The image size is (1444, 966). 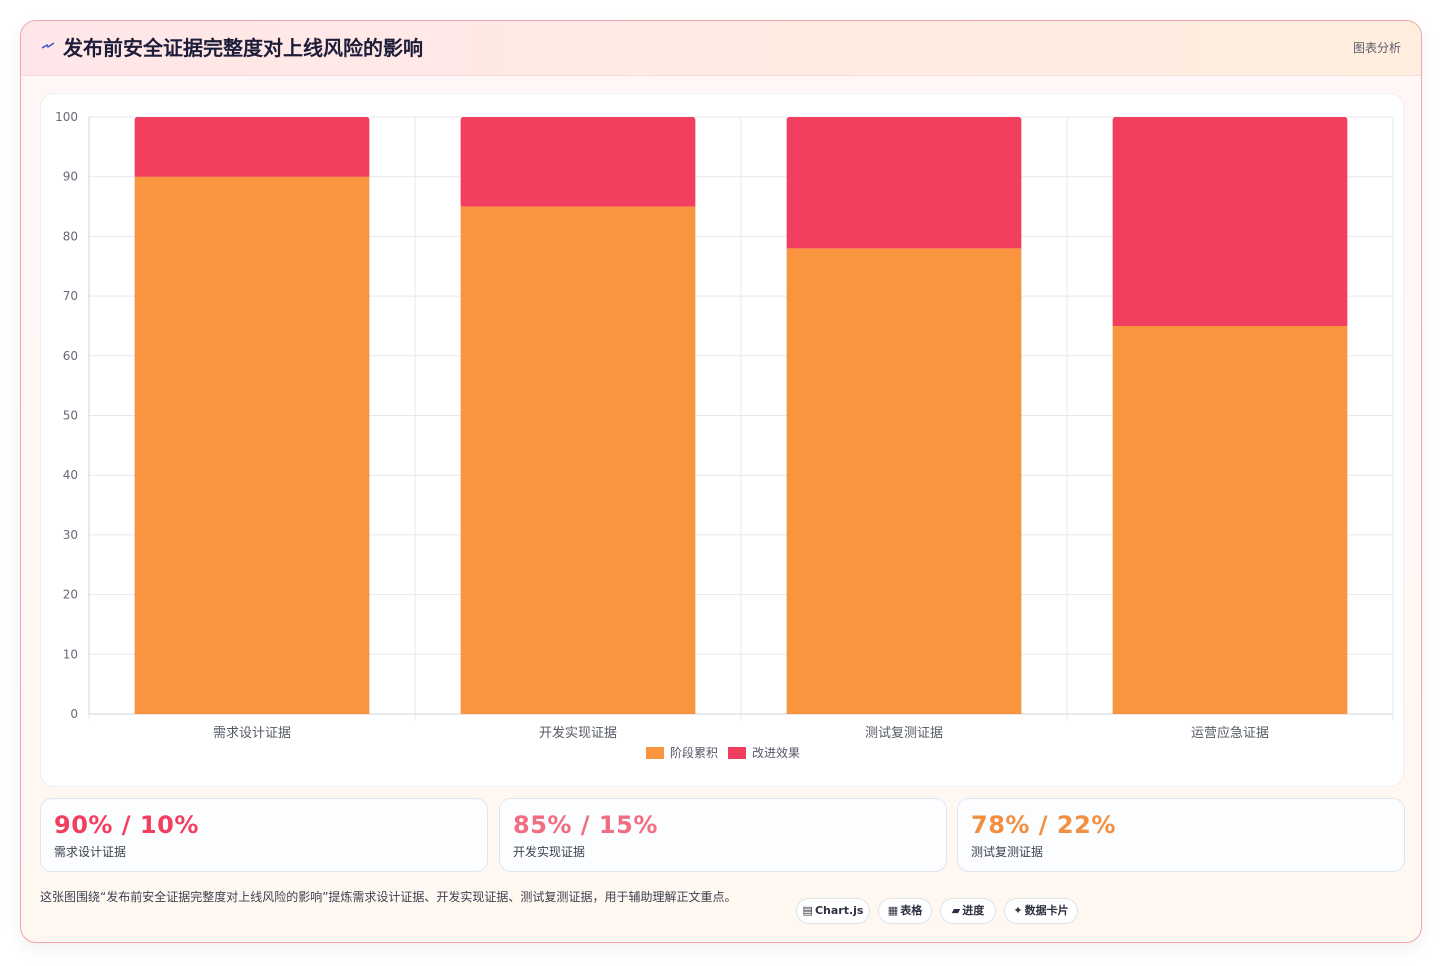 What do you see at coordinates (264, 835) in the screenshot?
I see `stat-card-1: 90% / 10% 需求设计证据` at bounding box center [264, 835].